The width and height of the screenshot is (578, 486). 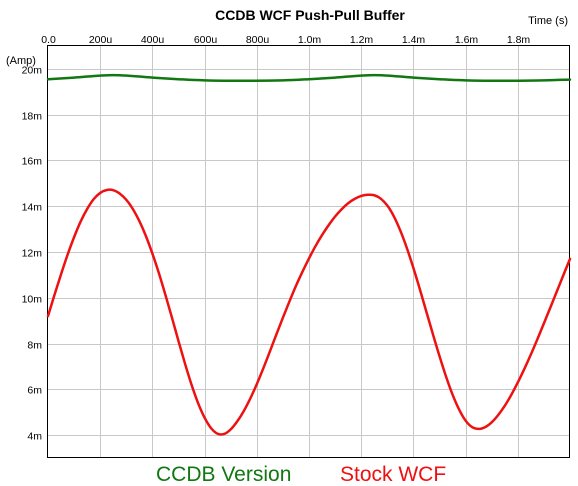 What do you see at coordinates (32, 71) in the screenshot?
I see `y-tick-label: 20m` at bounding box center [32, 71].